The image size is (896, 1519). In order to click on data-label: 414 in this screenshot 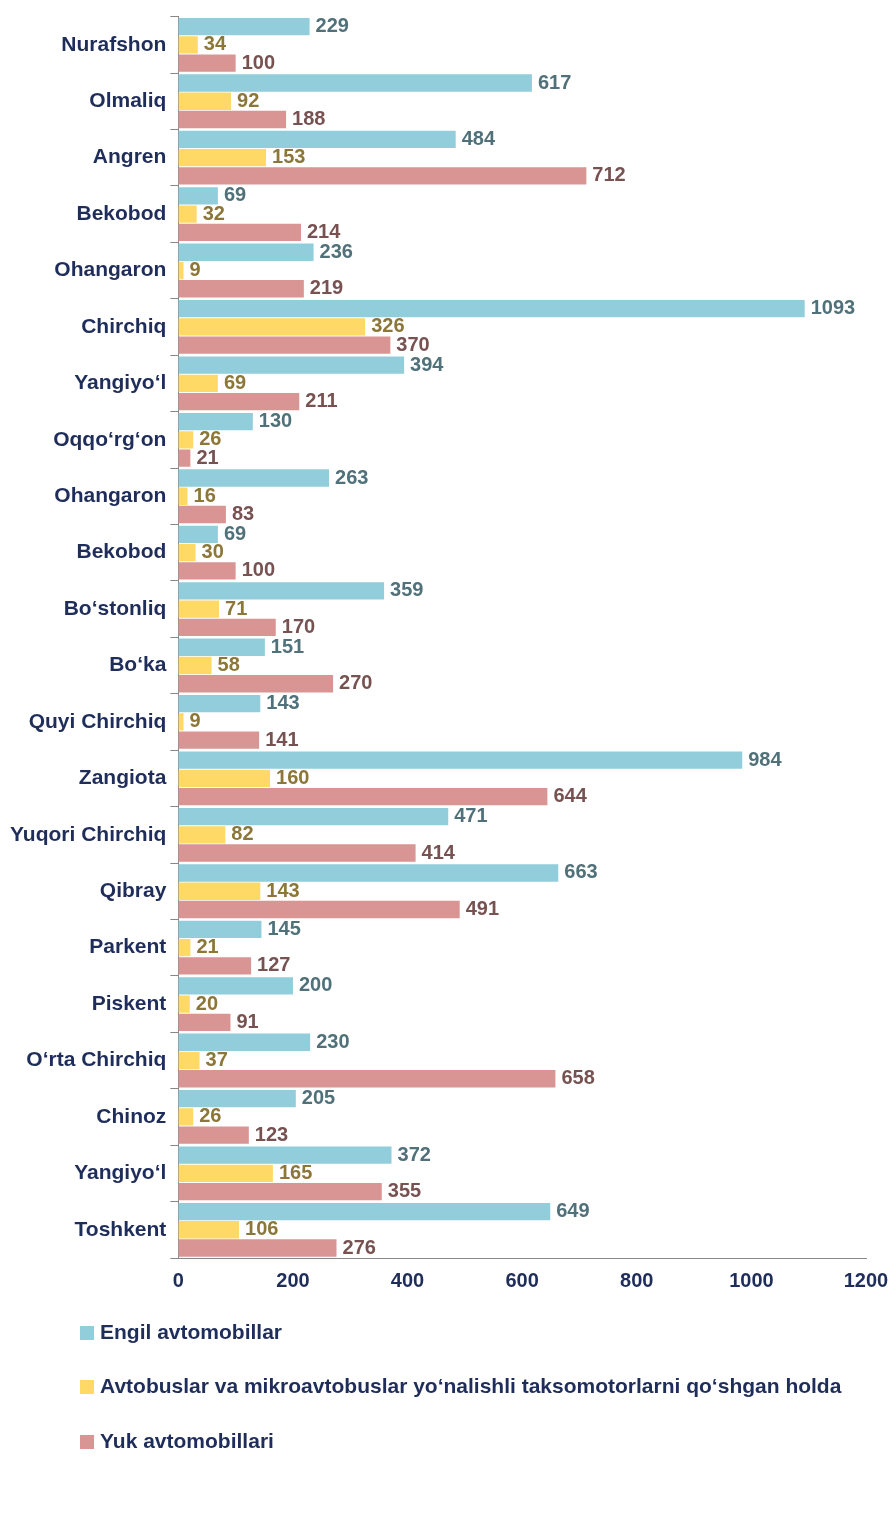, I will do `click(438, 851)`.